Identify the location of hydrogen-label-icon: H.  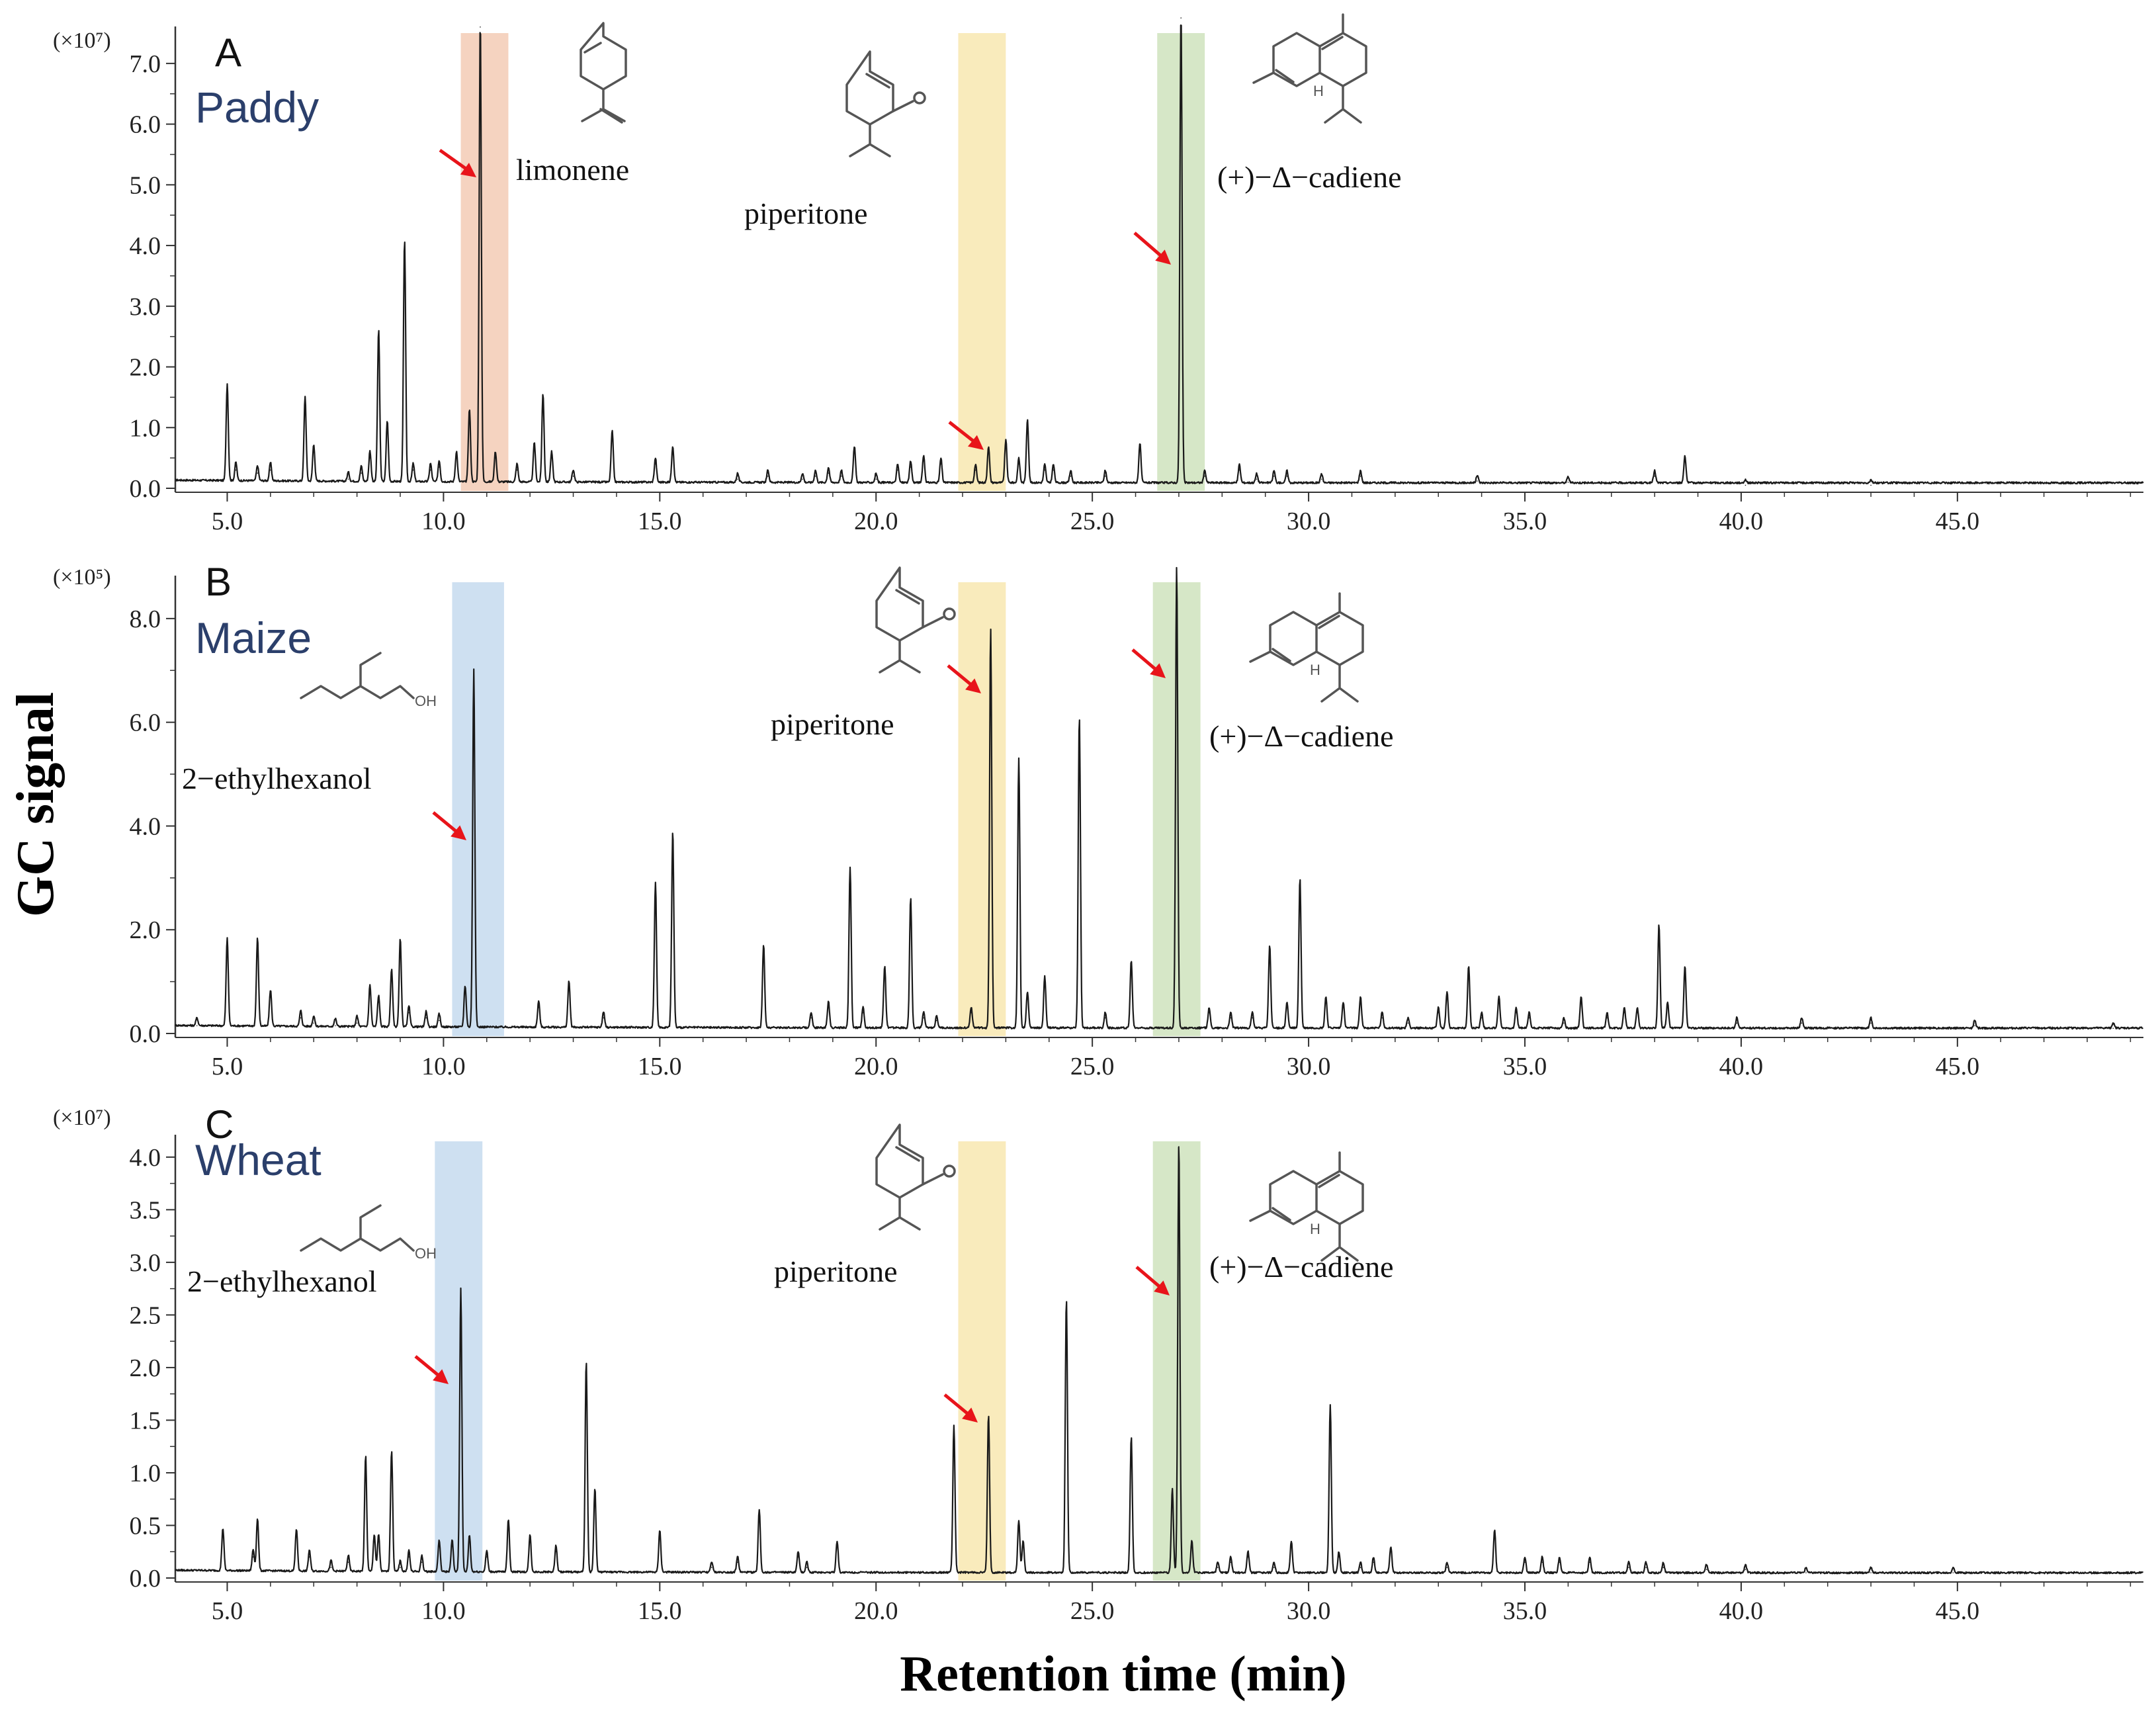
(1315, 1229).